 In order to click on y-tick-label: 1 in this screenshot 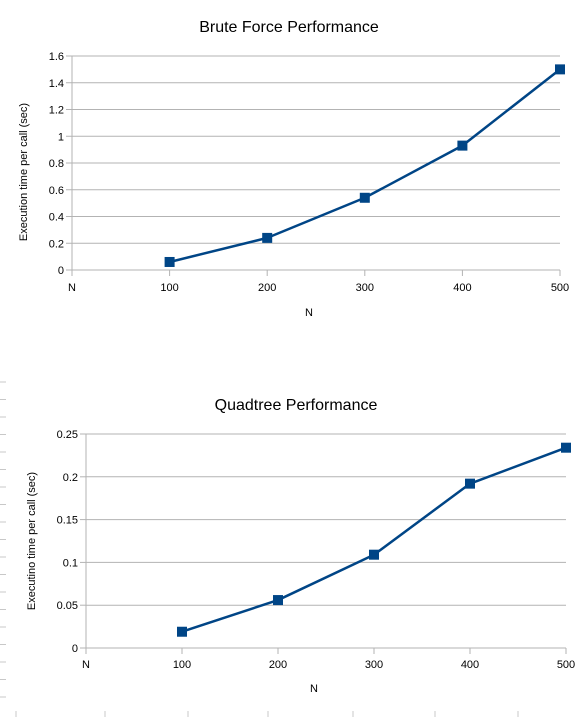, I will do `click(61, 137)`.